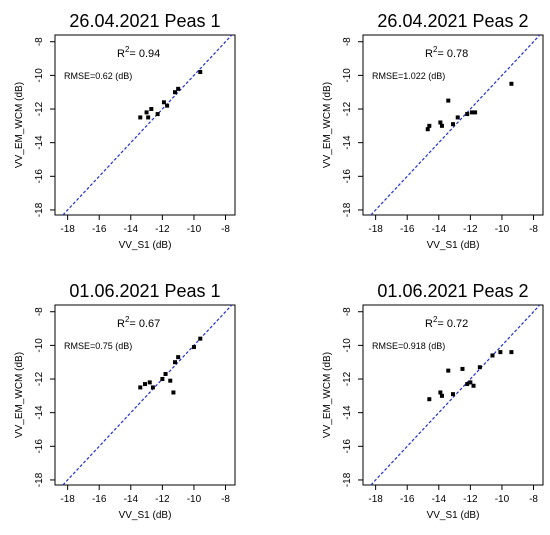 The width and height of the screenshot is (550, 535). I want to click on r-squared-value: = 0.67, so click(144, 324).